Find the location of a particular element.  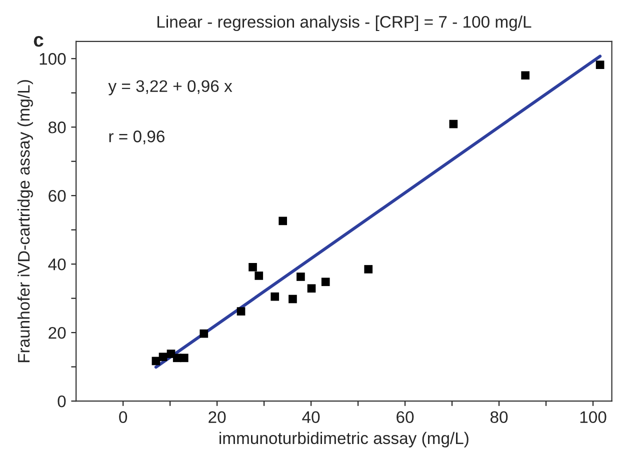

x-tick-label: 0 is located at coordinates (123, 417).